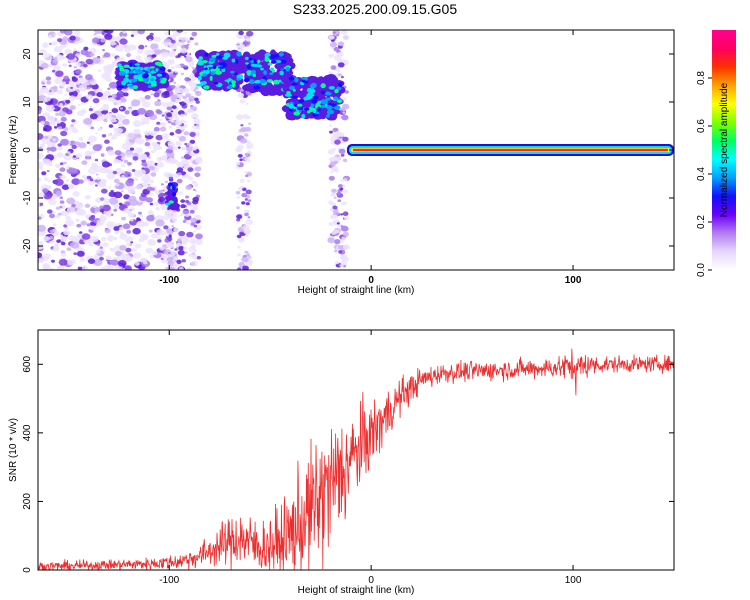 This screenshot has width=750, height=600. What do you see at coordinates (13, 150) in the screenshot?
I see `spectrogram-y-axis-label: Frequency (Hz)` at bounding box center [13, 150].